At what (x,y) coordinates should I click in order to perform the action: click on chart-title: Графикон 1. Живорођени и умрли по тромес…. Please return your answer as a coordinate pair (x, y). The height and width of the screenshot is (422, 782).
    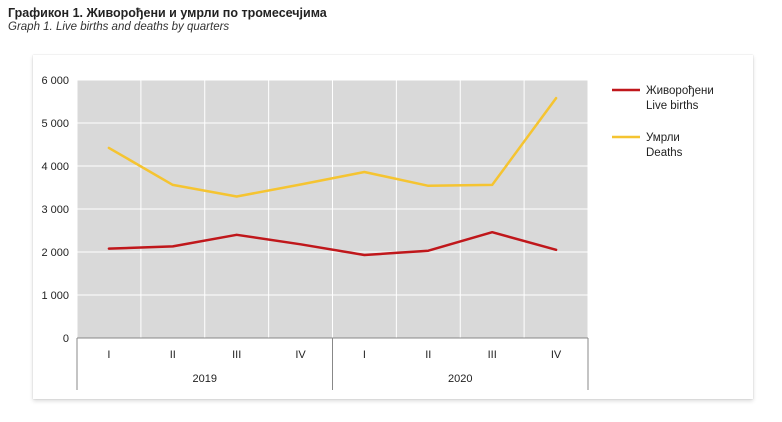
    Looking at the image, I should click on (167, 13).